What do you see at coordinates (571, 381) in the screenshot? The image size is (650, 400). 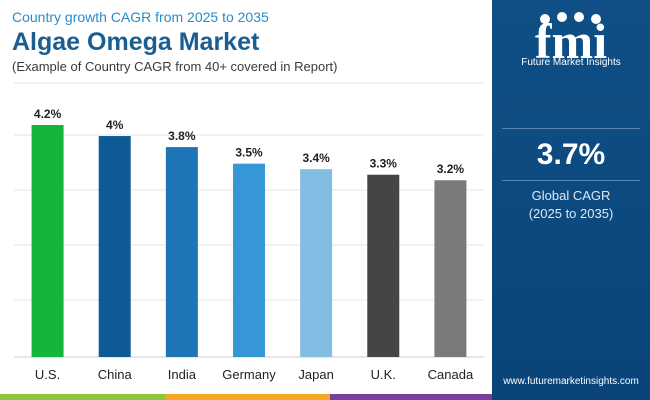 I see `website-link: www.futuremarketinsights.com` at bounding box center [571, 381].